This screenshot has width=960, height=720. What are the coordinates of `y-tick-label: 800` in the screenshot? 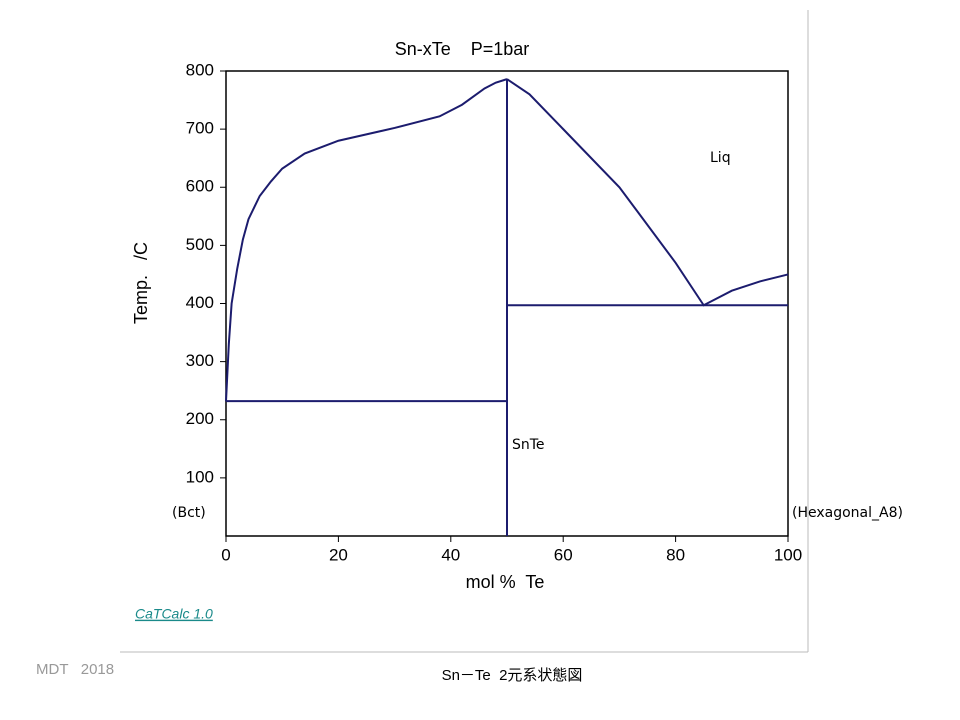 It's located at (200, 69).